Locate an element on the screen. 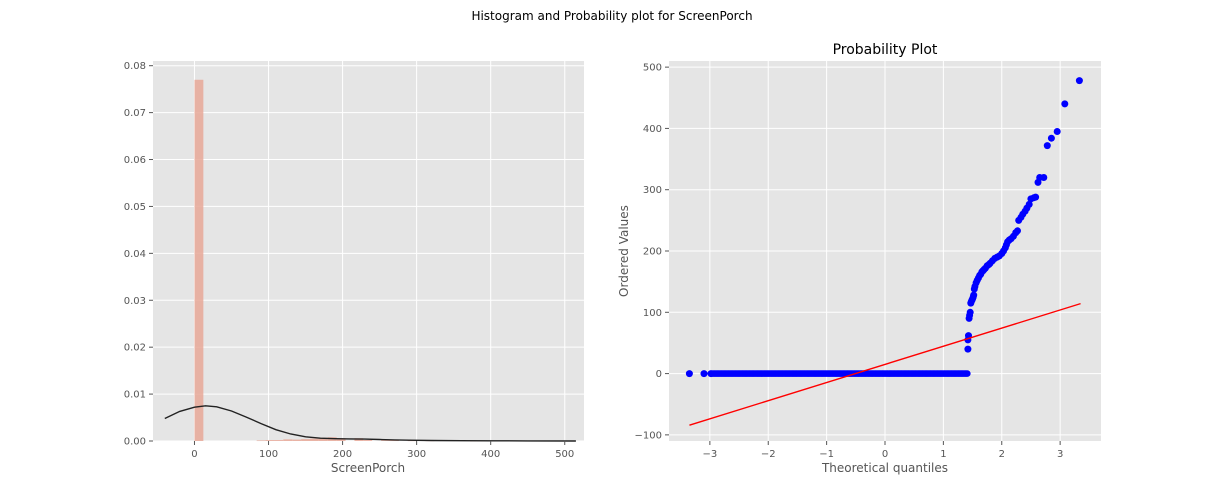  y-tick-label: 0 is located at coordinates (659, 374).